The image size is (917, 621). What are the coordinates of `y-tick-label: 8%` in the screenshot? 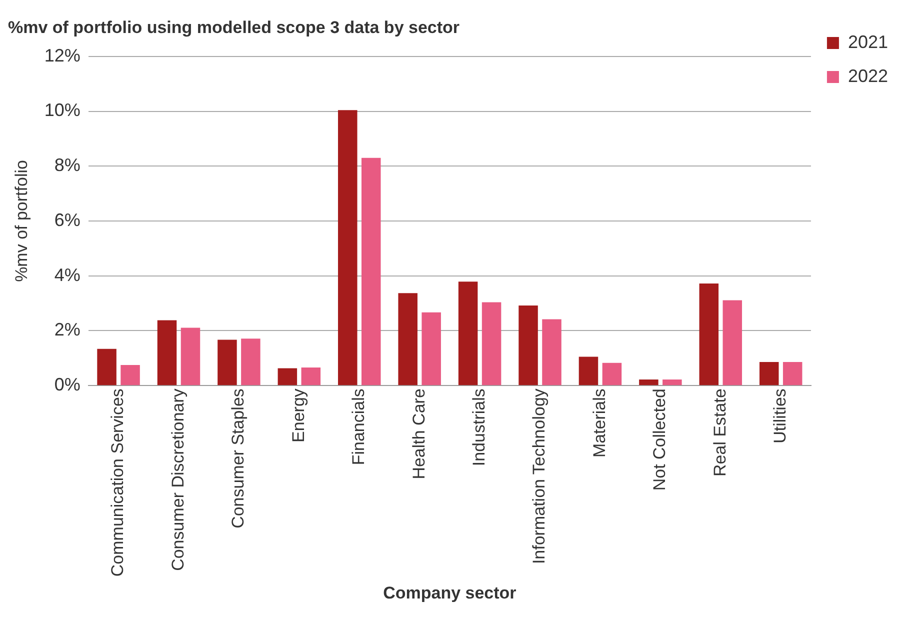 It's located at (67, 165).